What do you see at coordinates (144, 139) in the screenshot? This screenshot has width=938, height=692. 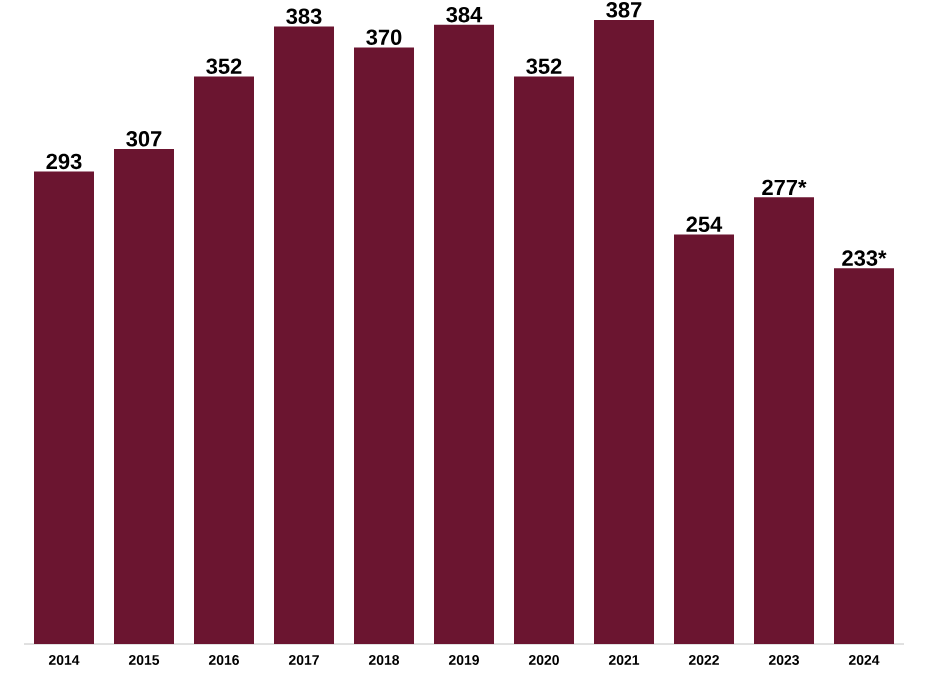 I see `data-label: 307` at bounding box center [144, 139].